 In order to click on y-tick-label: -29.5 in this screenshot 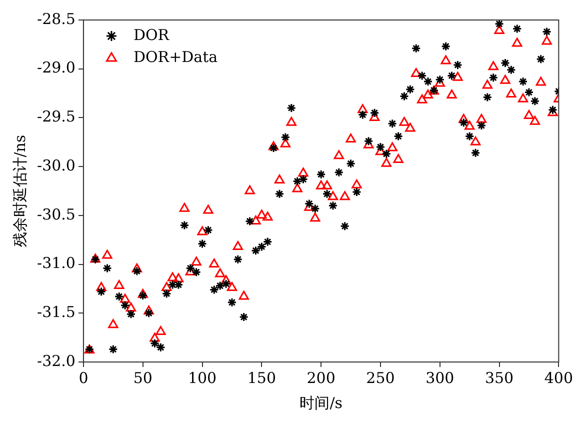, I will do `click(56, 117)`.